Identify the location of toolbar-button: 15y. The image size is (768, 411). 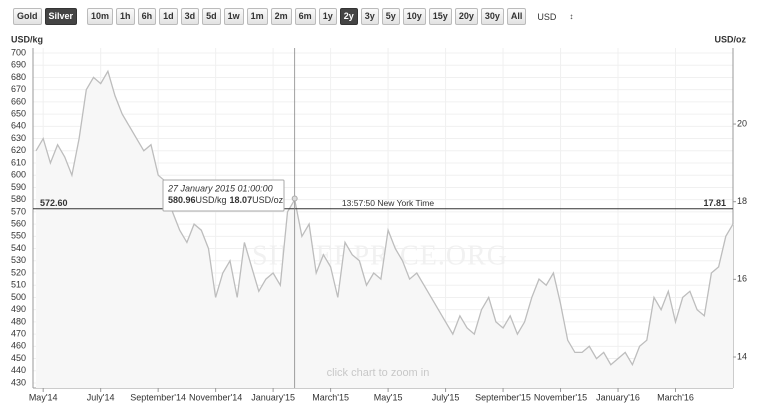
(440, 16).